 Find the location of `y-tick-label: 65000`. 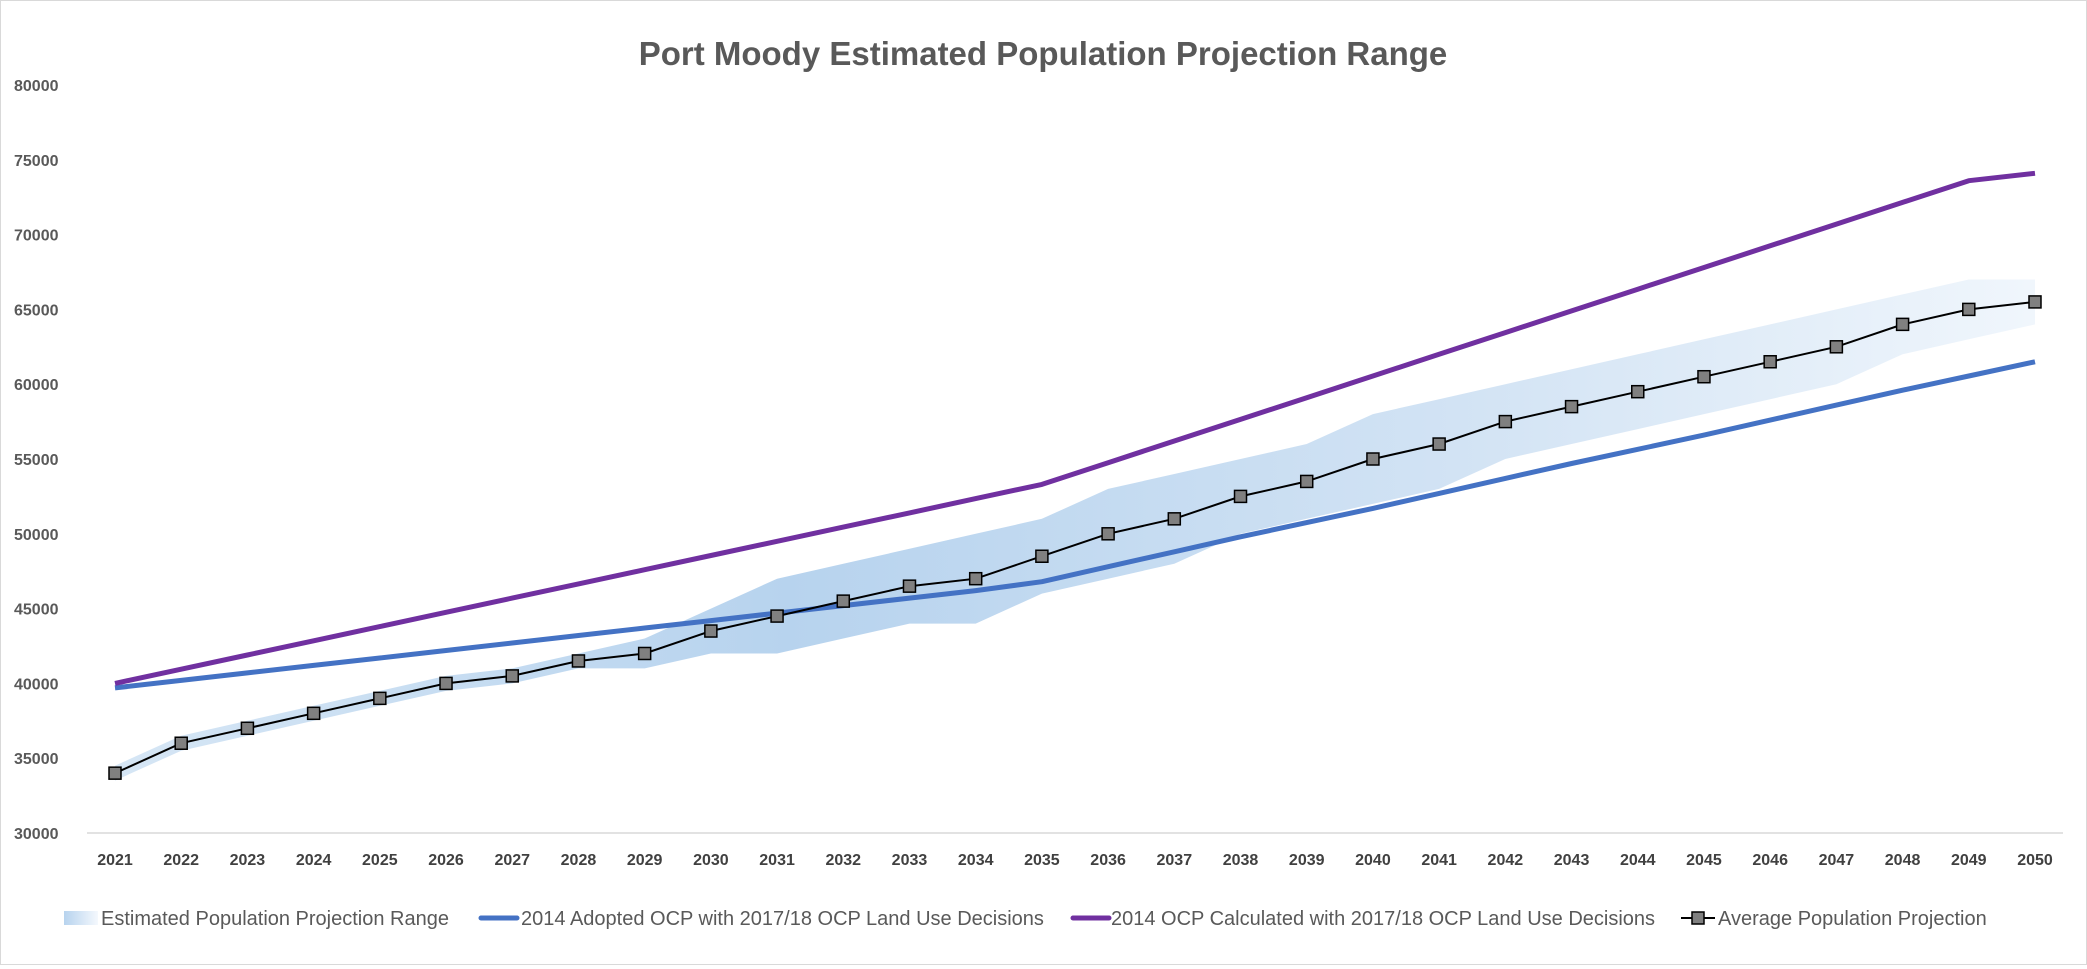

y-tick-label: 65000 is located at coordinates (36, 310).